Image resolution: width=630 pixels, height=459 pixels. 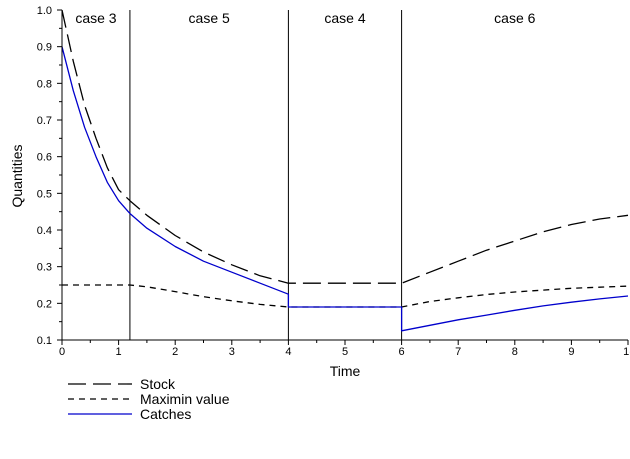 What do you see at coordinates (185, 399) in the screenshot?
I see `legend-label: Maximin value` at bounding box center [185, 399].